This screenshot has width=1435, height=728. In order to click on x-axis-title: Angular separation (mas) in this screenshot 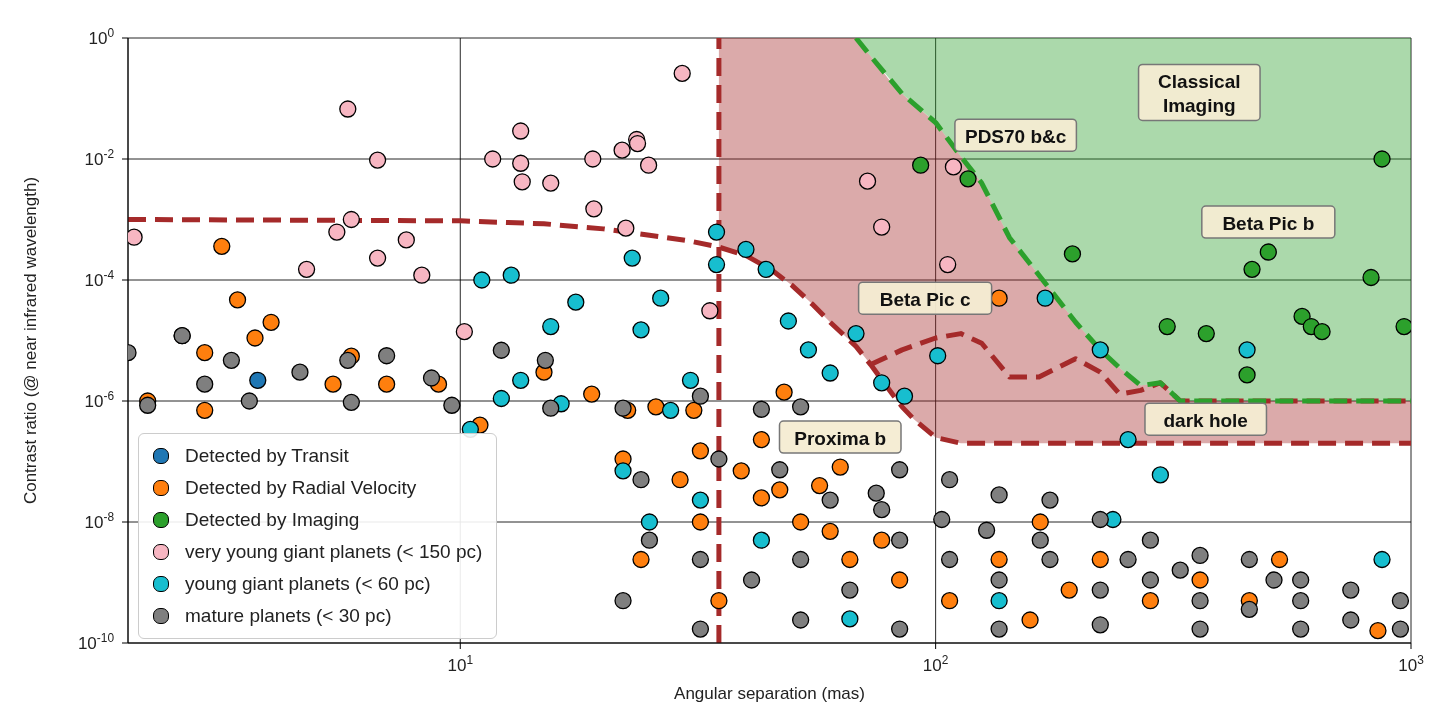, I will do `click(769, 693)`.